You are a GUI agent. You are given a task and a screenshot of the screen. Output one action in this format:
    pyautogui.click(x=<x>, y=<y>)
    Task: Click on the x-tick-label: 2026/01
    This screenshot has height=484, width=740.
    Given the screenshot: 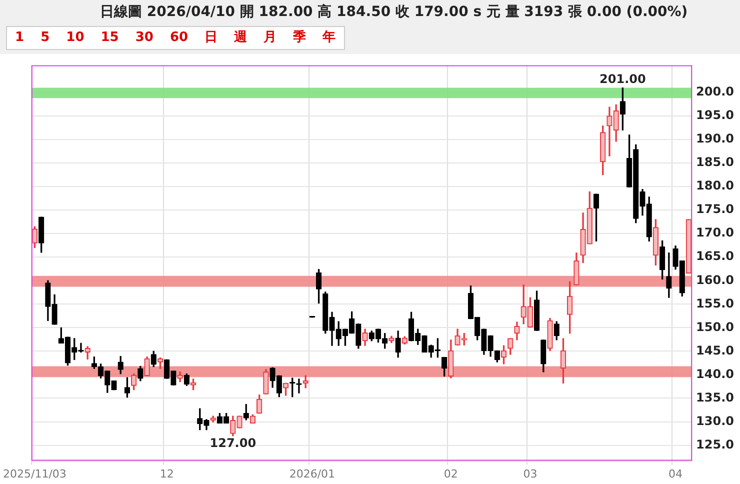 What is the action you would take?
    pyautogui.click(x=312, y=473)
    